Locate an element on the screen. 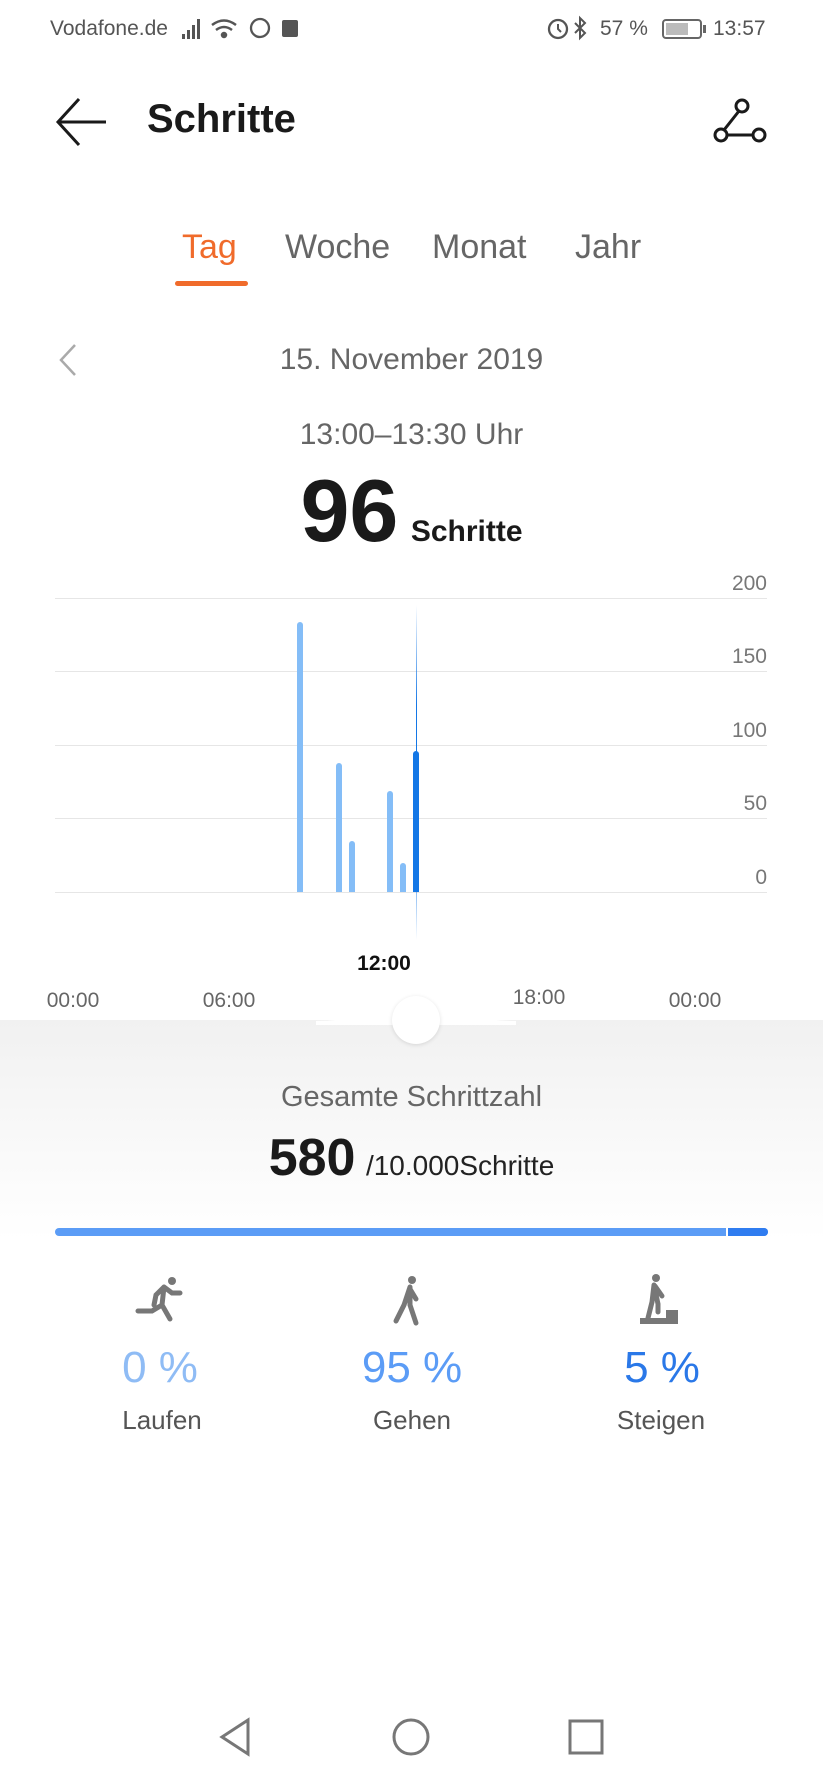  whatsapp-icon is located at coordinates (260, 28).